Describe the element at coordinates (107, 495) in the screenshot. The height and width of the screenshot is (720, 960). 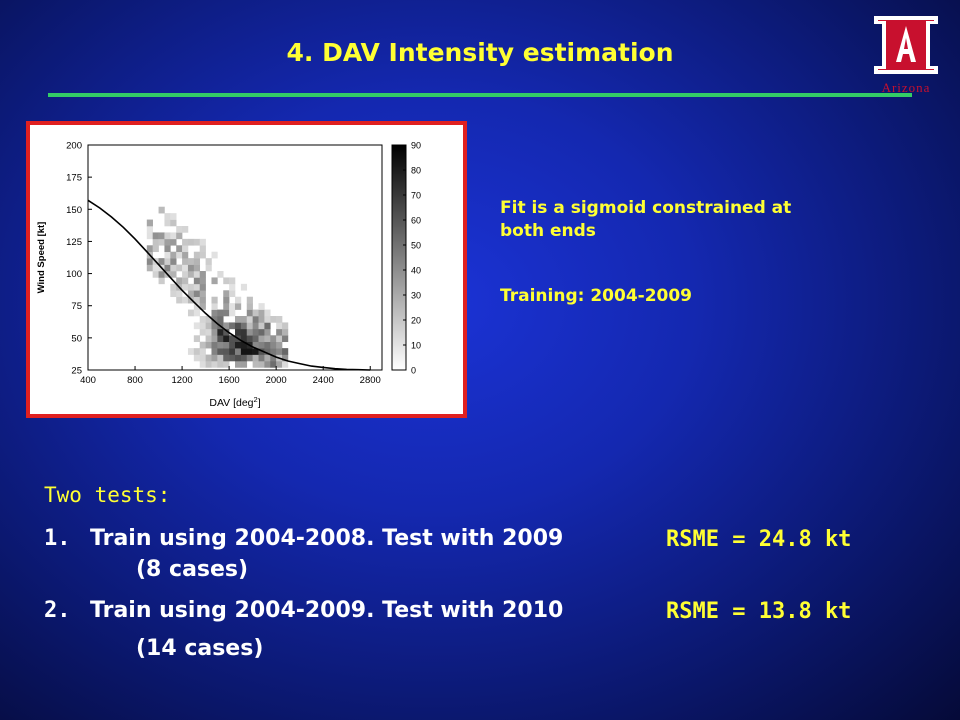
I see `tests-header: Two tests:` at that location.